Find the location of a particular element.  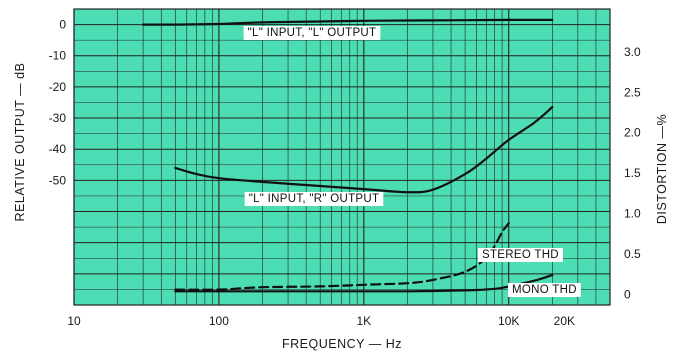

left-y-tick-label: -10 is located at coordinates (58, 56).